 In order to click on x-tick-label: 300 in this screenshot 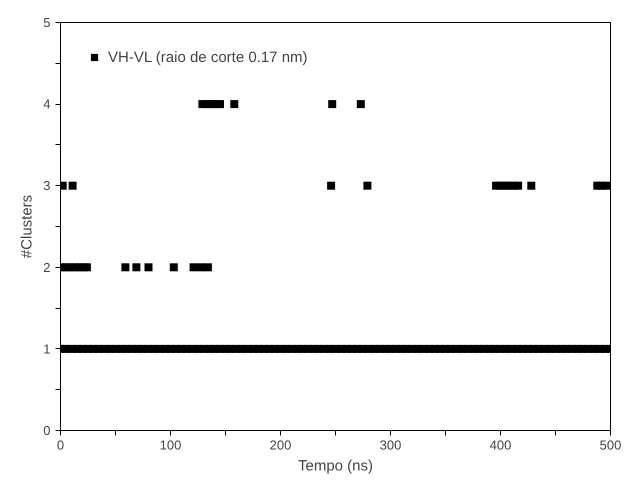, I will do `click(391, 445)`.